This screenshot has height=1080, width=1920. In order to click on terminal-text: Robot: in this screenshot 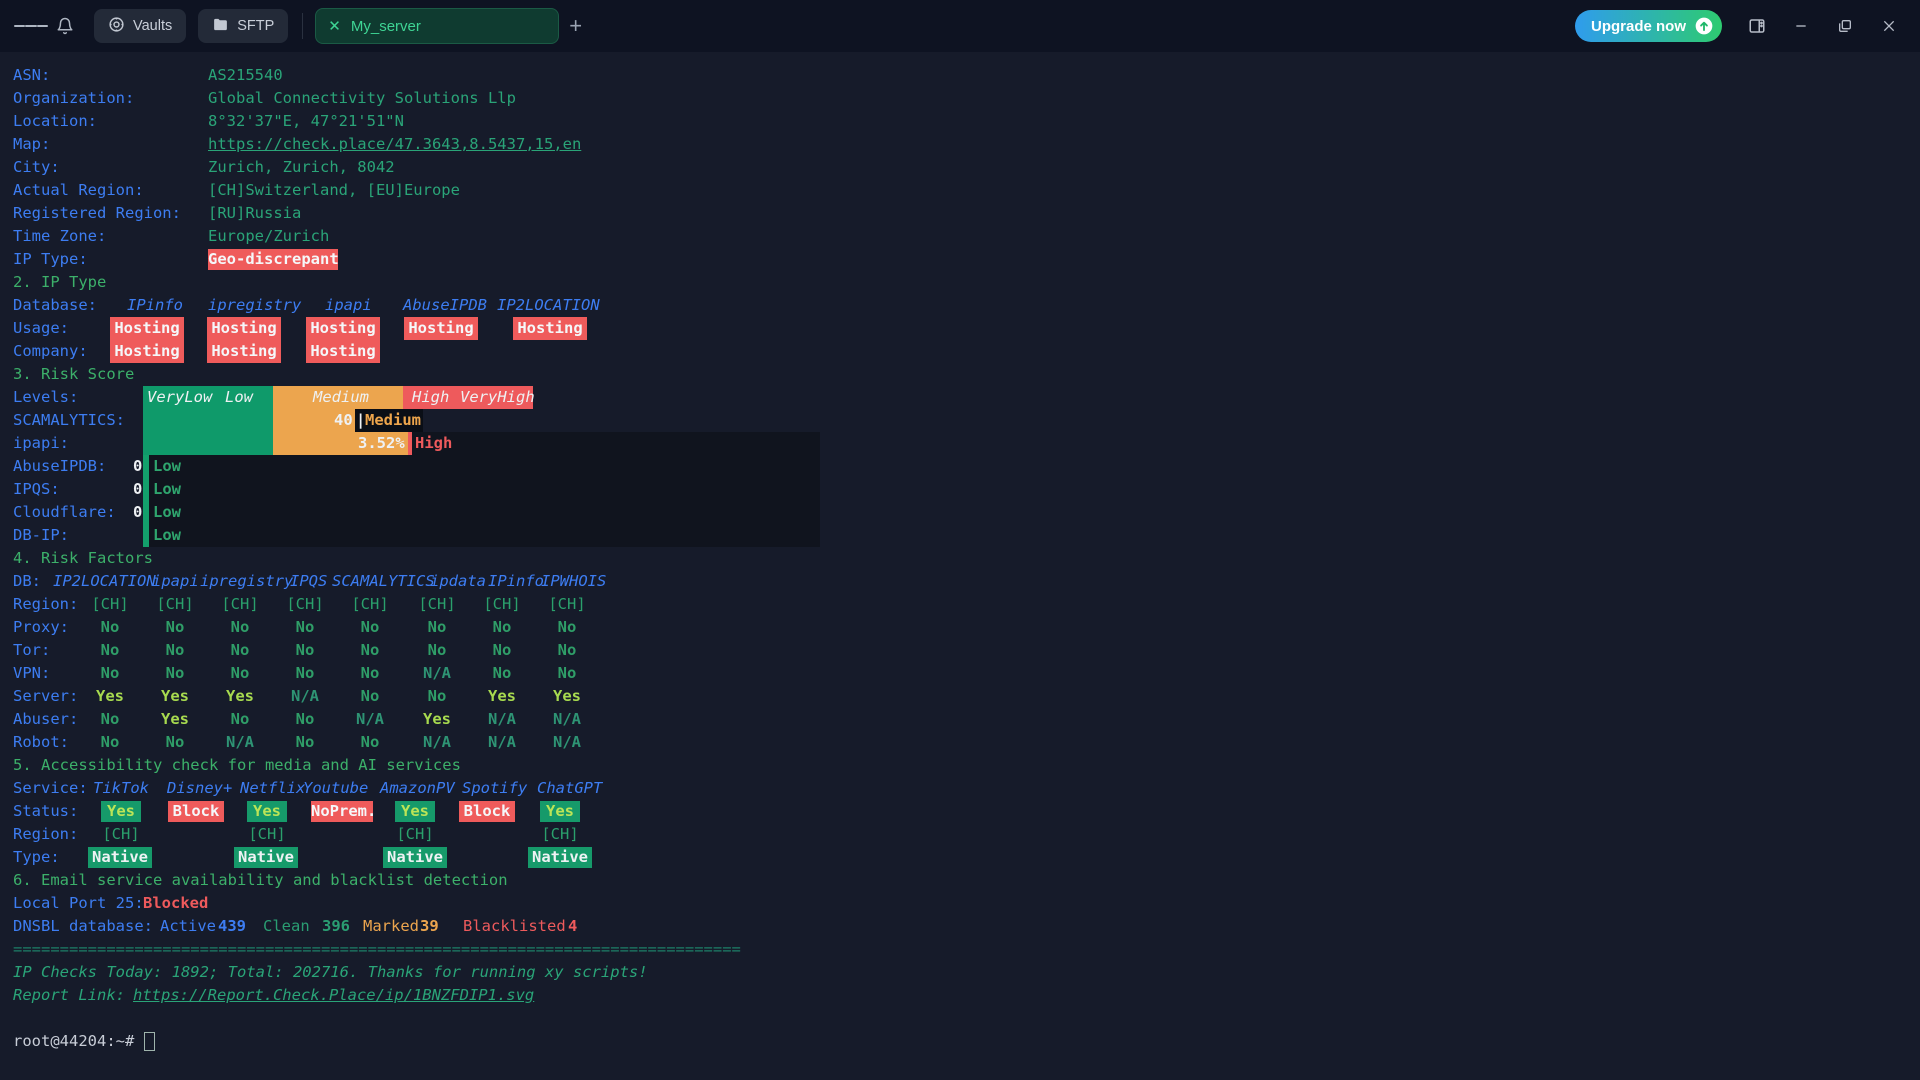, I will do `click(41, 742)`.